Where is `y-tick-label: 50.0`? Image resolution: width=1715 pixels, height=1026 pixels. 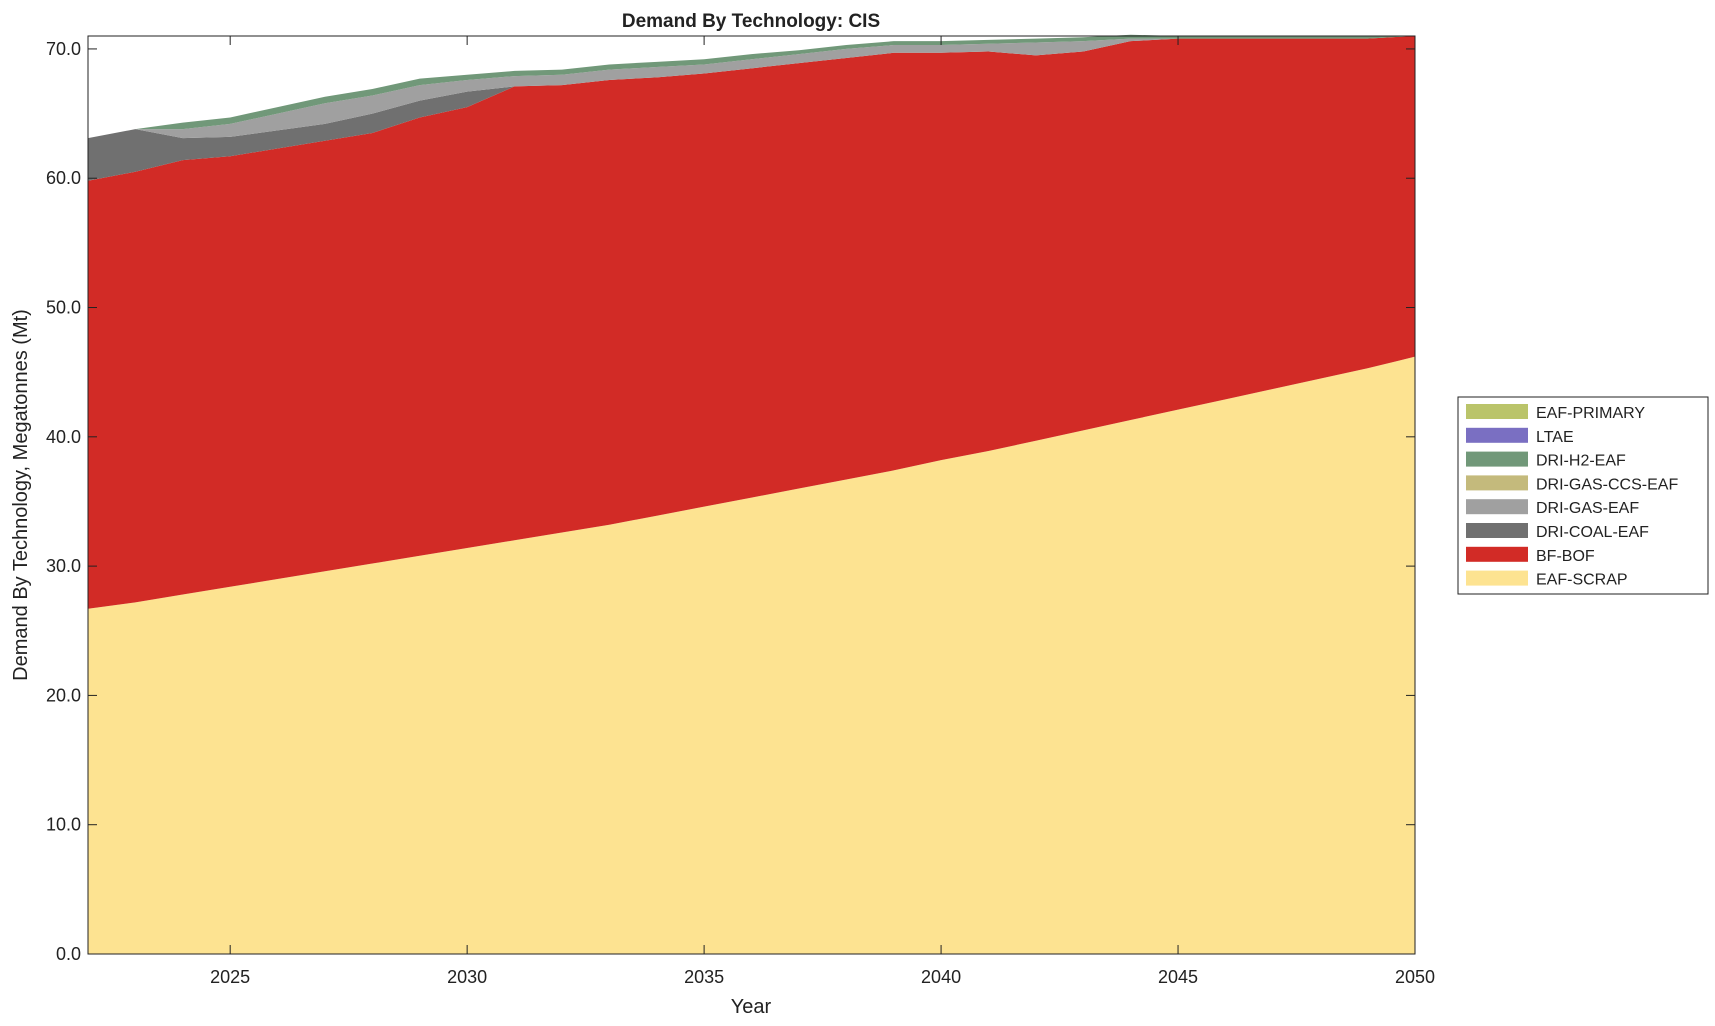
y-tick-label: 50.0 is located at coordinates (63, 308).